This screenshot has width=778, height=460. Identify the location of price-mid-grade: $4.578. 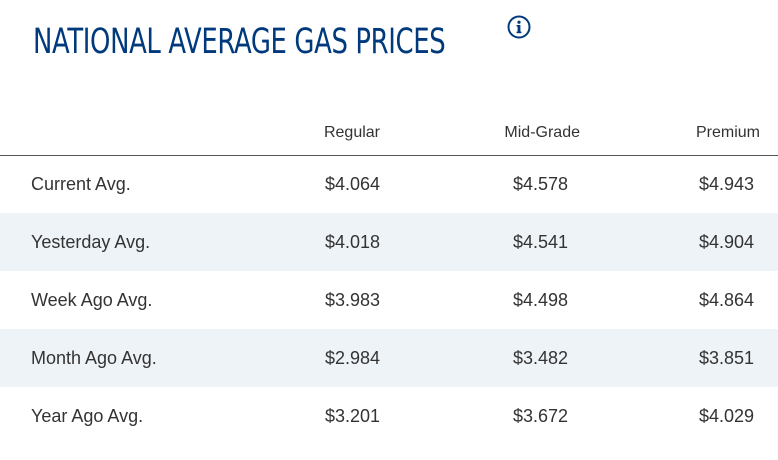
(540, 183).